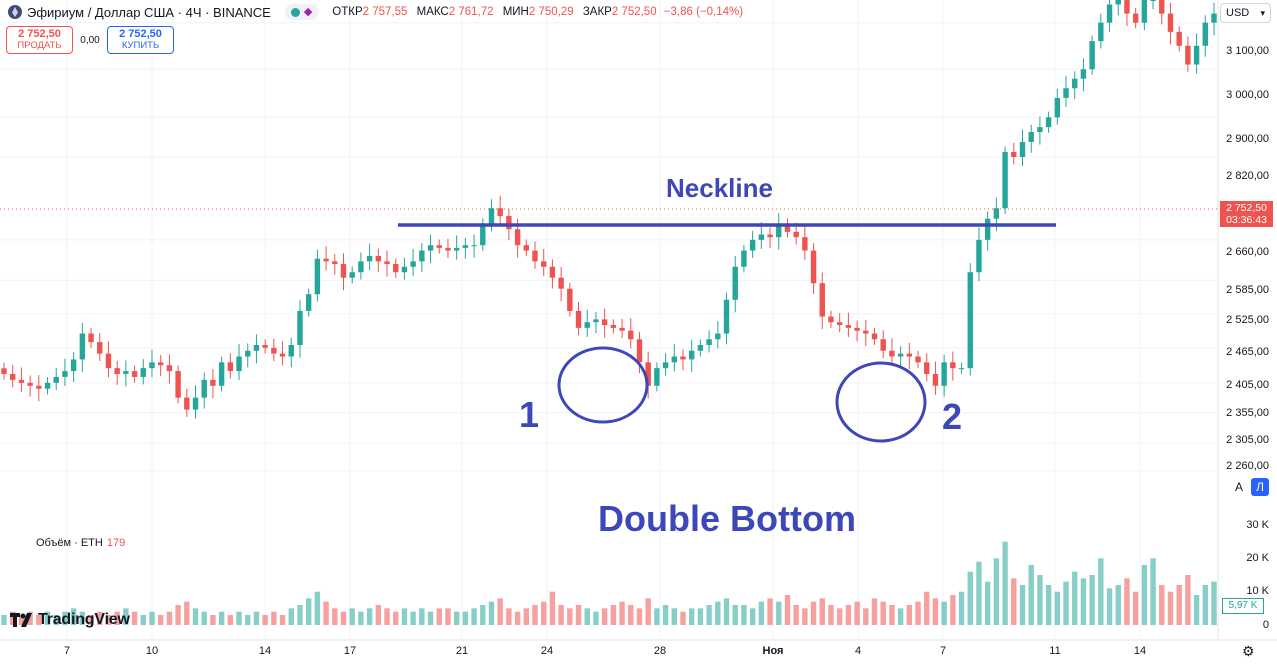 Image resolution: width=1277 pixels, height=664 pixels. Describe the element at coordinates (1247, 139) in the screenshot. I see `price-tick: 2 900,00` at that location.